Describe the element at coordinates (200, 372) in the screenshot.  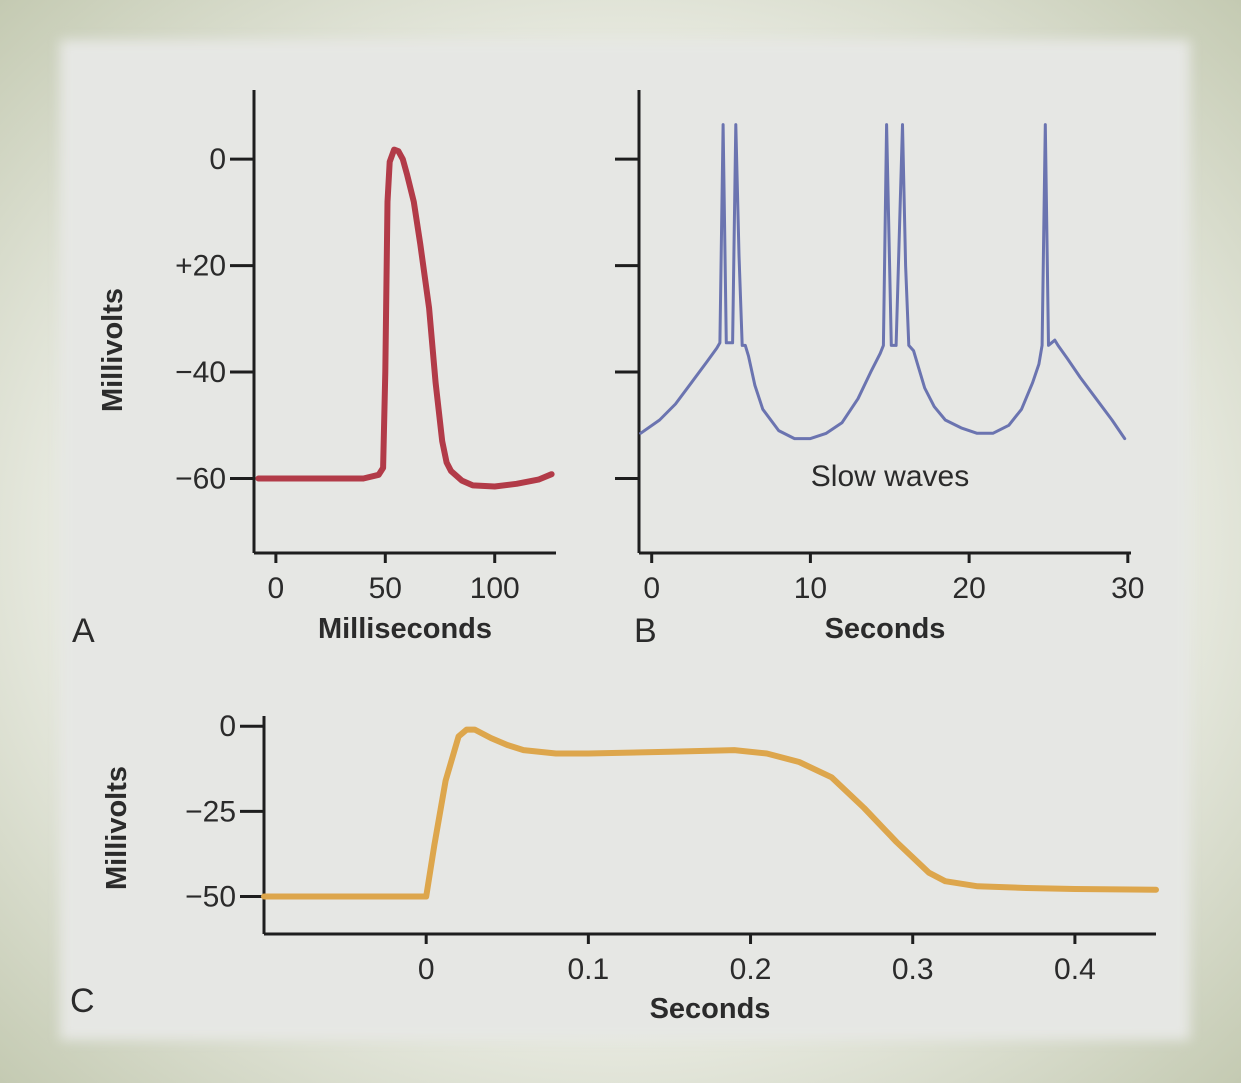
I see `y-tick-label: −40` at that location.